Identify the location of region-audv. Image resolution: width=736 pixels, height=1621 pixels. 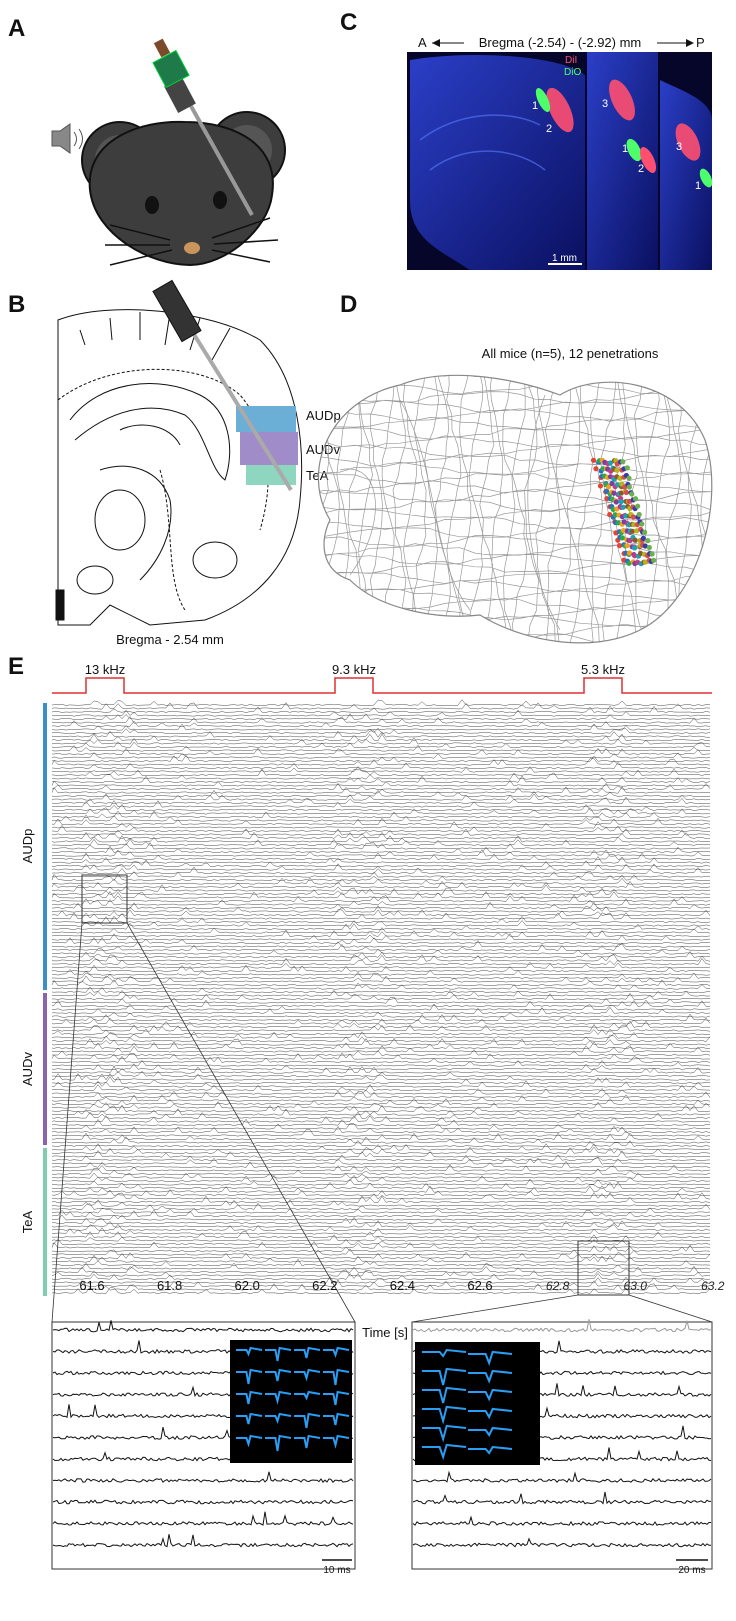
(269, 448).